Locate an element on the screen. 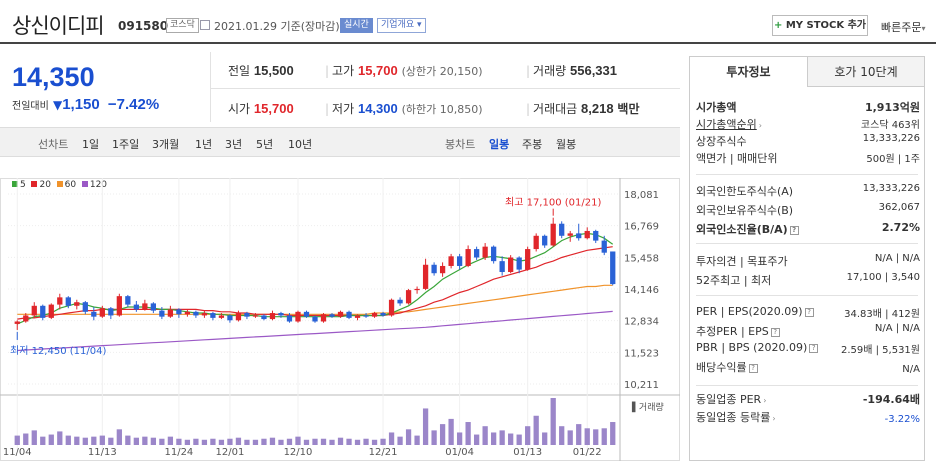  period-1d: 1일 is located at coordinates (91, 144).